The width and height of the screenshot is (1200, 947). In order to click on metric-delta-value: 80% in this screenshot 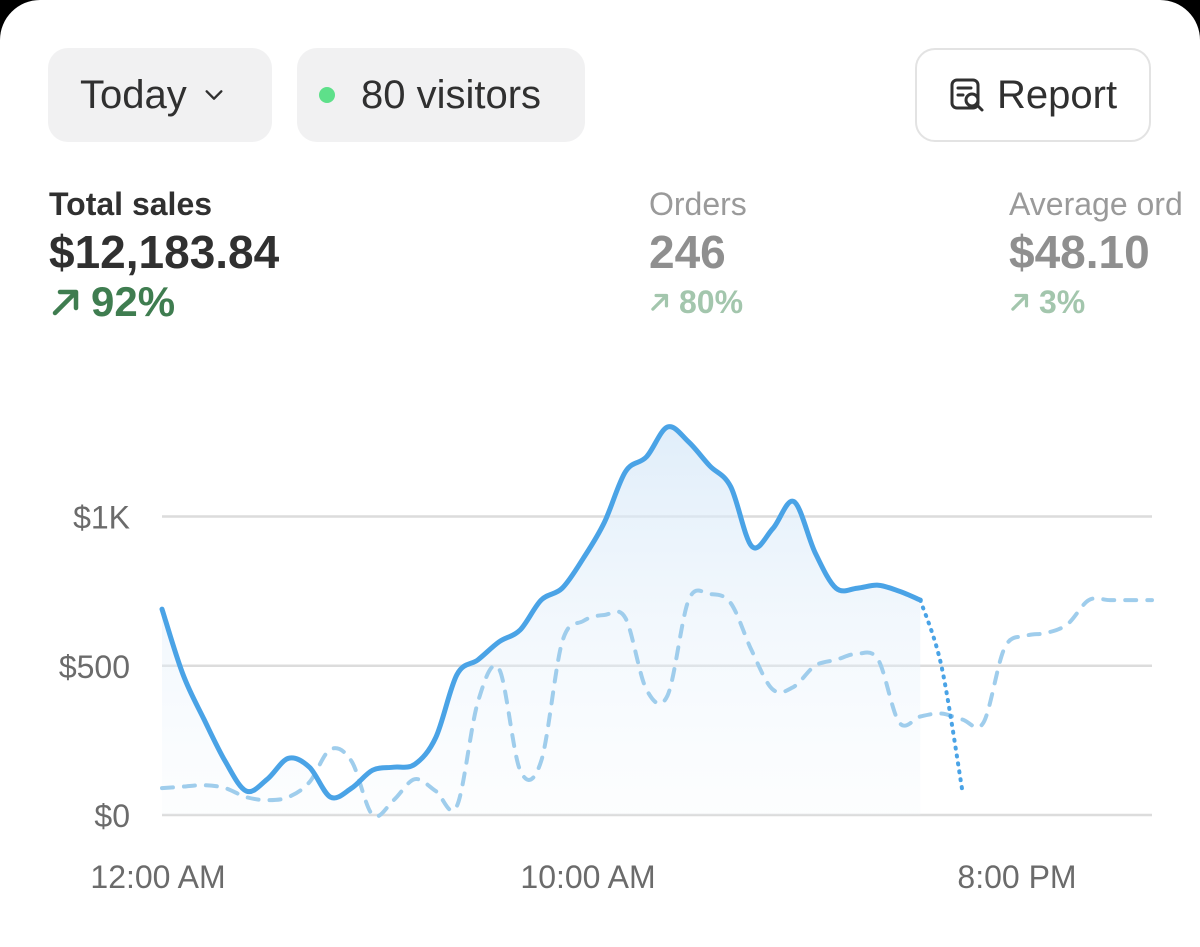, I will do `click(711, 302)`.